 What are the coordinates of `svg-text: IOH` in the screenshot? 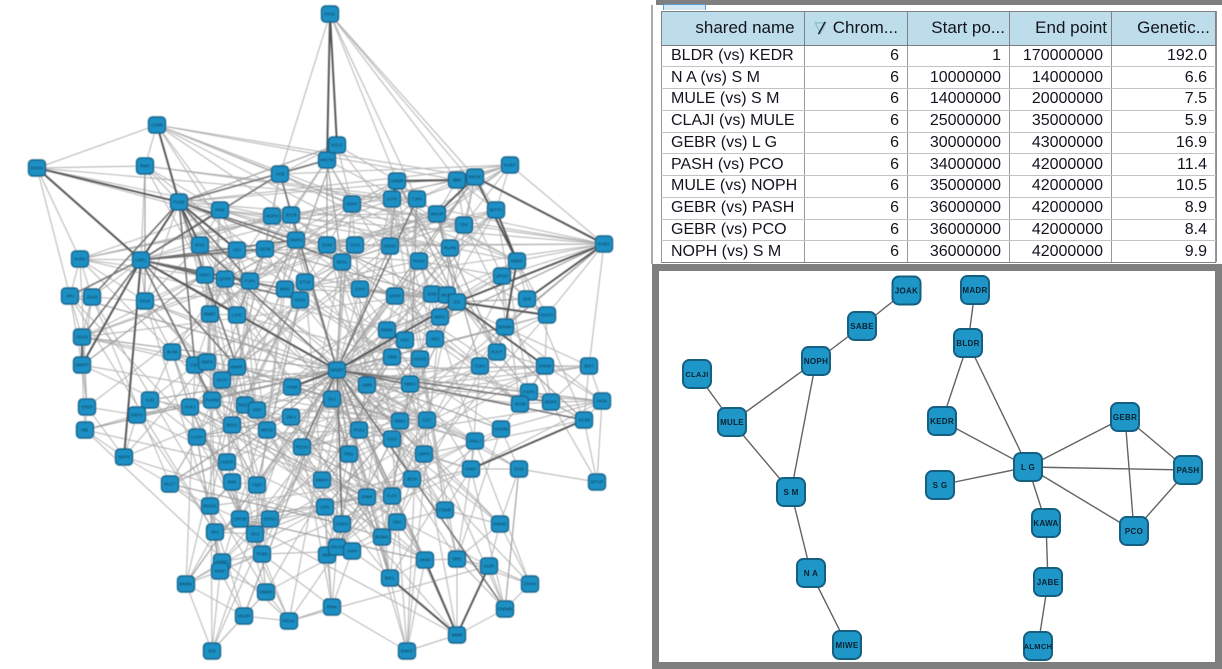 It's located at (237, 250).